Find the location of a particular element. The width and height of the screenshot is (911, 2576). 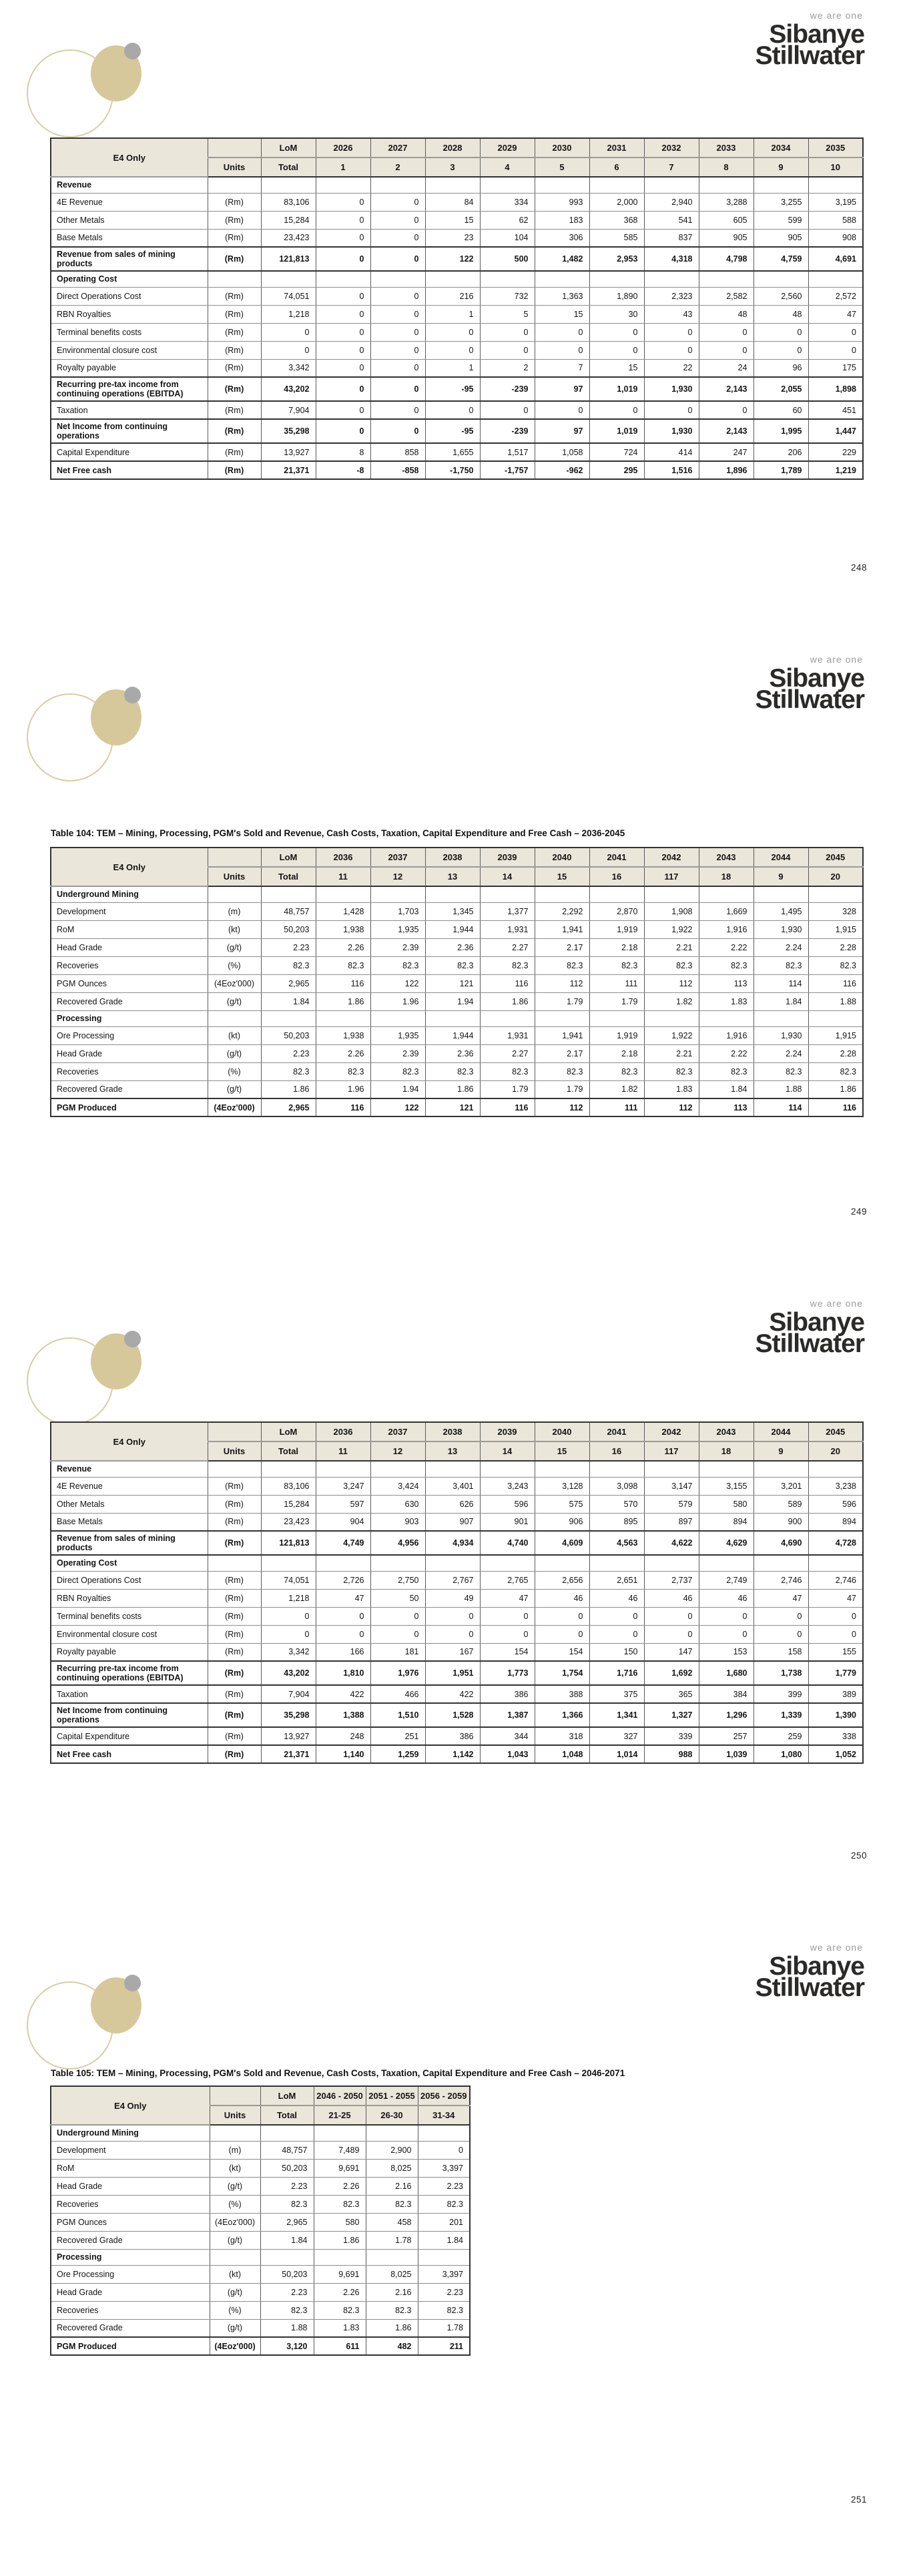

table-row: Ore Processing (kt) 50,203 9,691 8,025 3,397 is located at coordinates (260, 2274).